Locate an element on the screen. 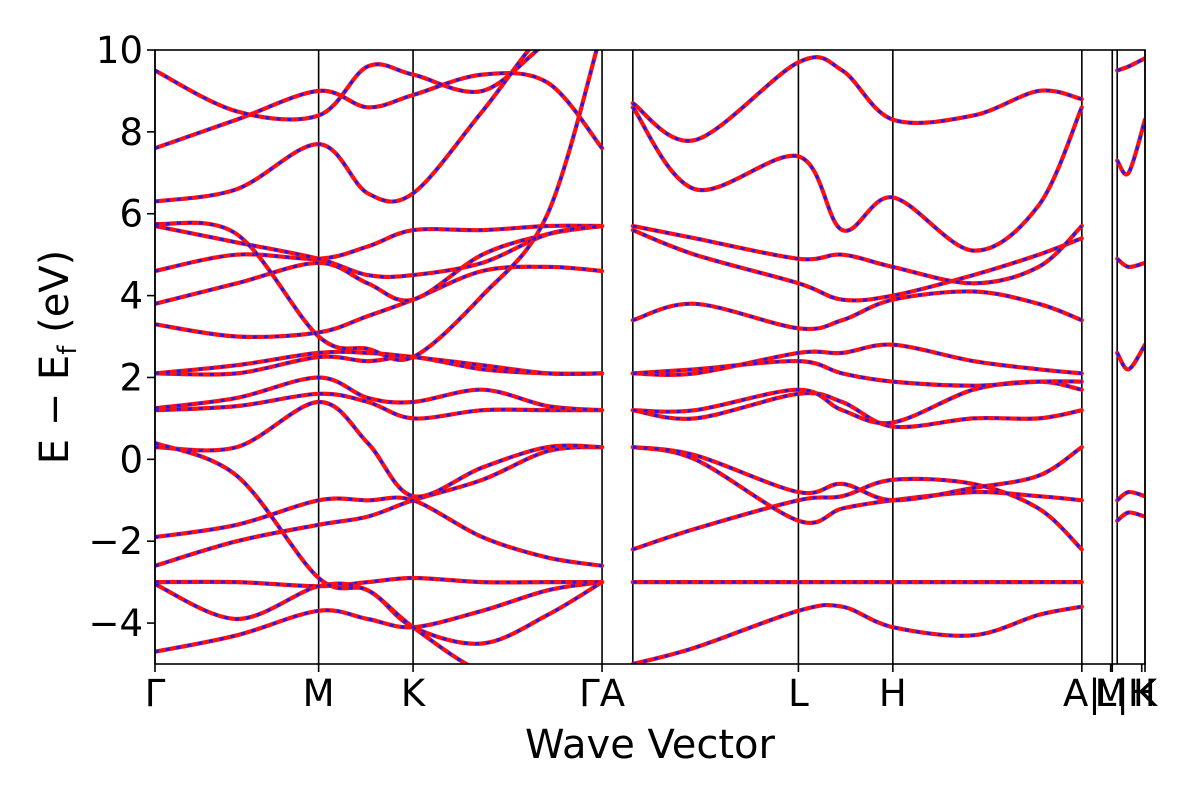 This screenshot has height=800, width=1200. band-6-solid is located at coordinates (313, 552).